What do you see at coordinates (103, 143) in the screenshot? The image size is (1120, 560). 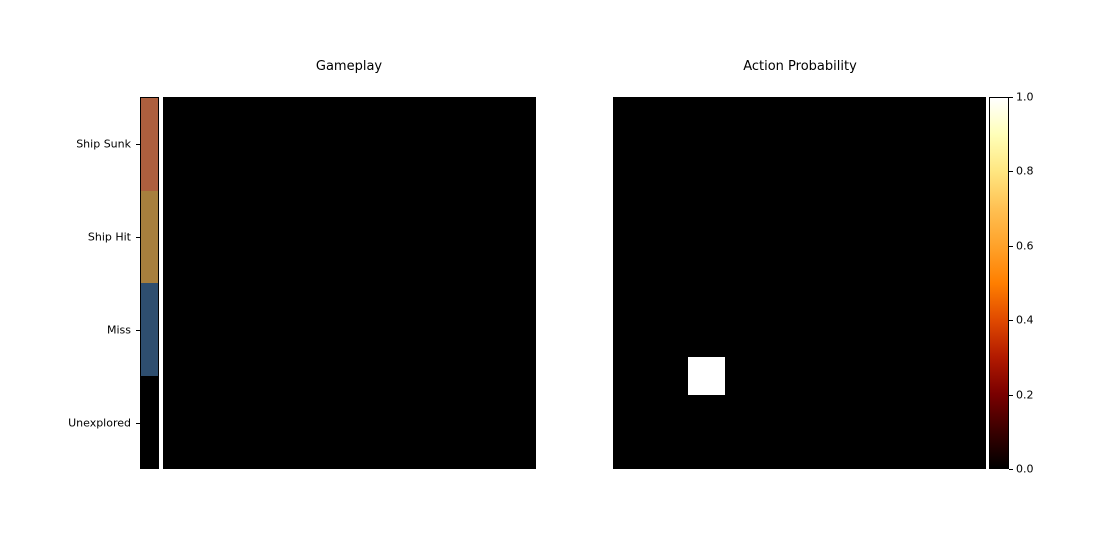 I see `legend-label: Ship Sunk` at bounding box center [103, 143].